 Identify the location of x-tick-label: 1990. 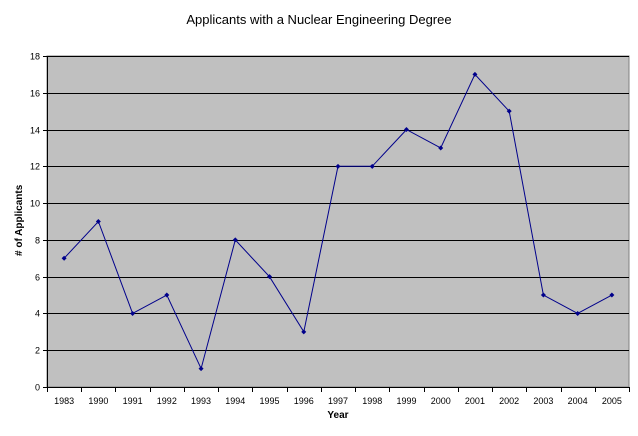
(98, 401).